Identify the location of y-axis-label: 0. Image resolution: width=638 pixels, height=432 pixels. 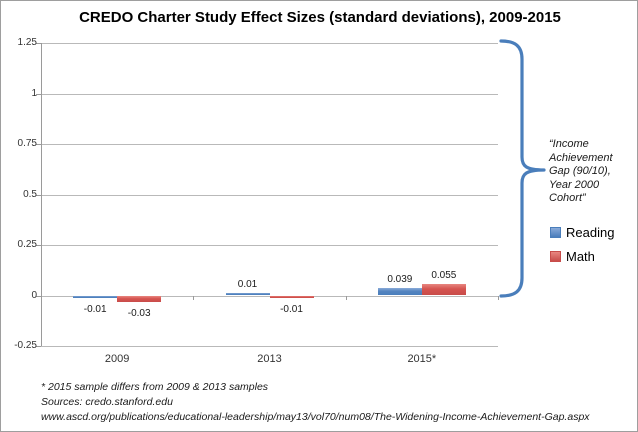
(34, 295).